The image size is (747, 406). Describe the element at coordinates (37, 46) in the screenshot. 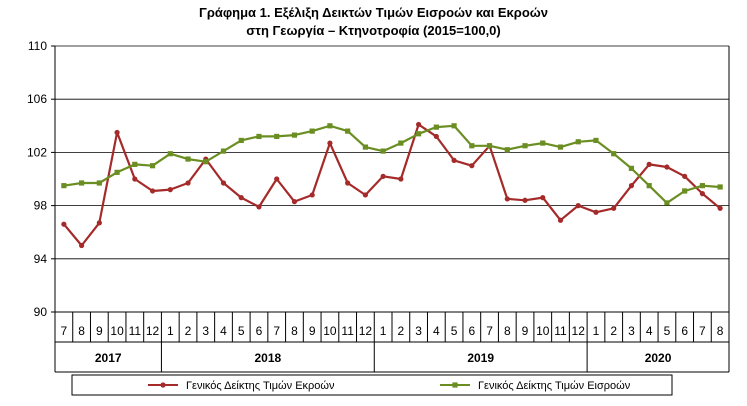

I see `y-tick-label: 110` at that location.